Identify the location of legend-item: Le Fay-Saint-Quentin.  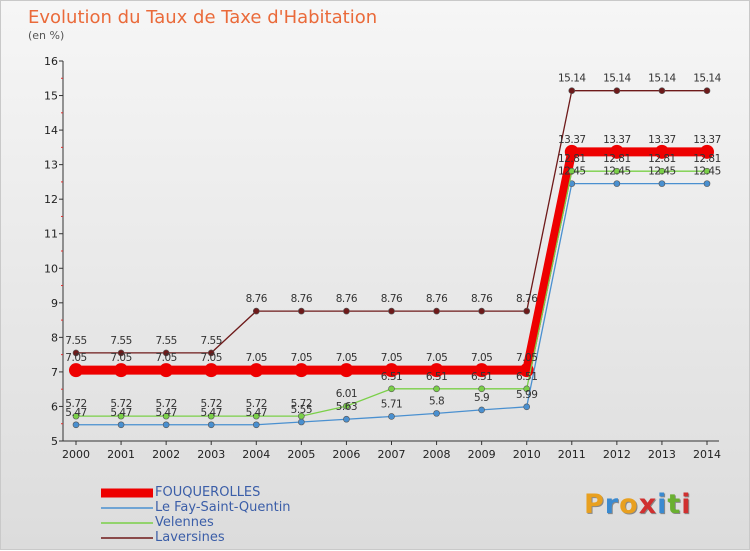
(196, 507).